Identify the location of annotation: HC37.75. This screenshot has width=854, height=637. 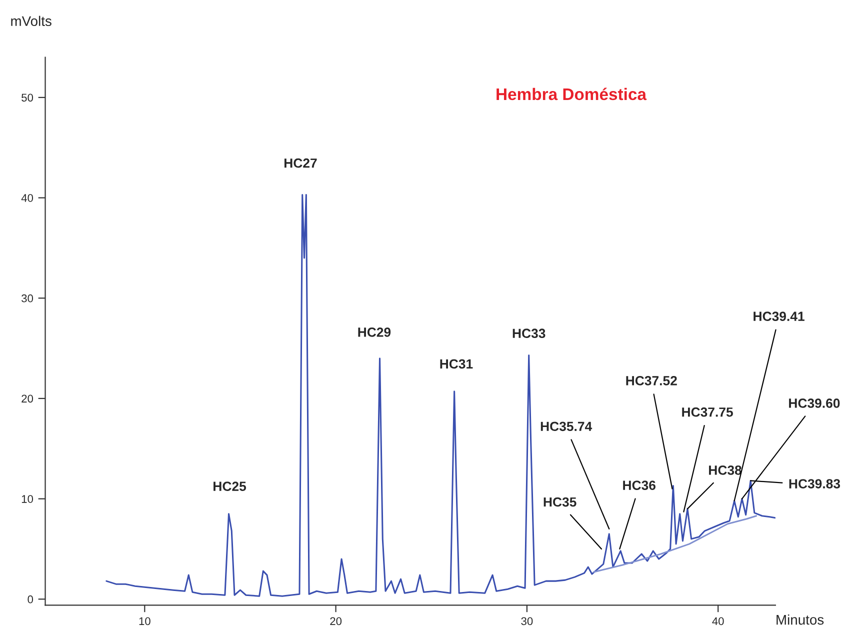
(707, 412).